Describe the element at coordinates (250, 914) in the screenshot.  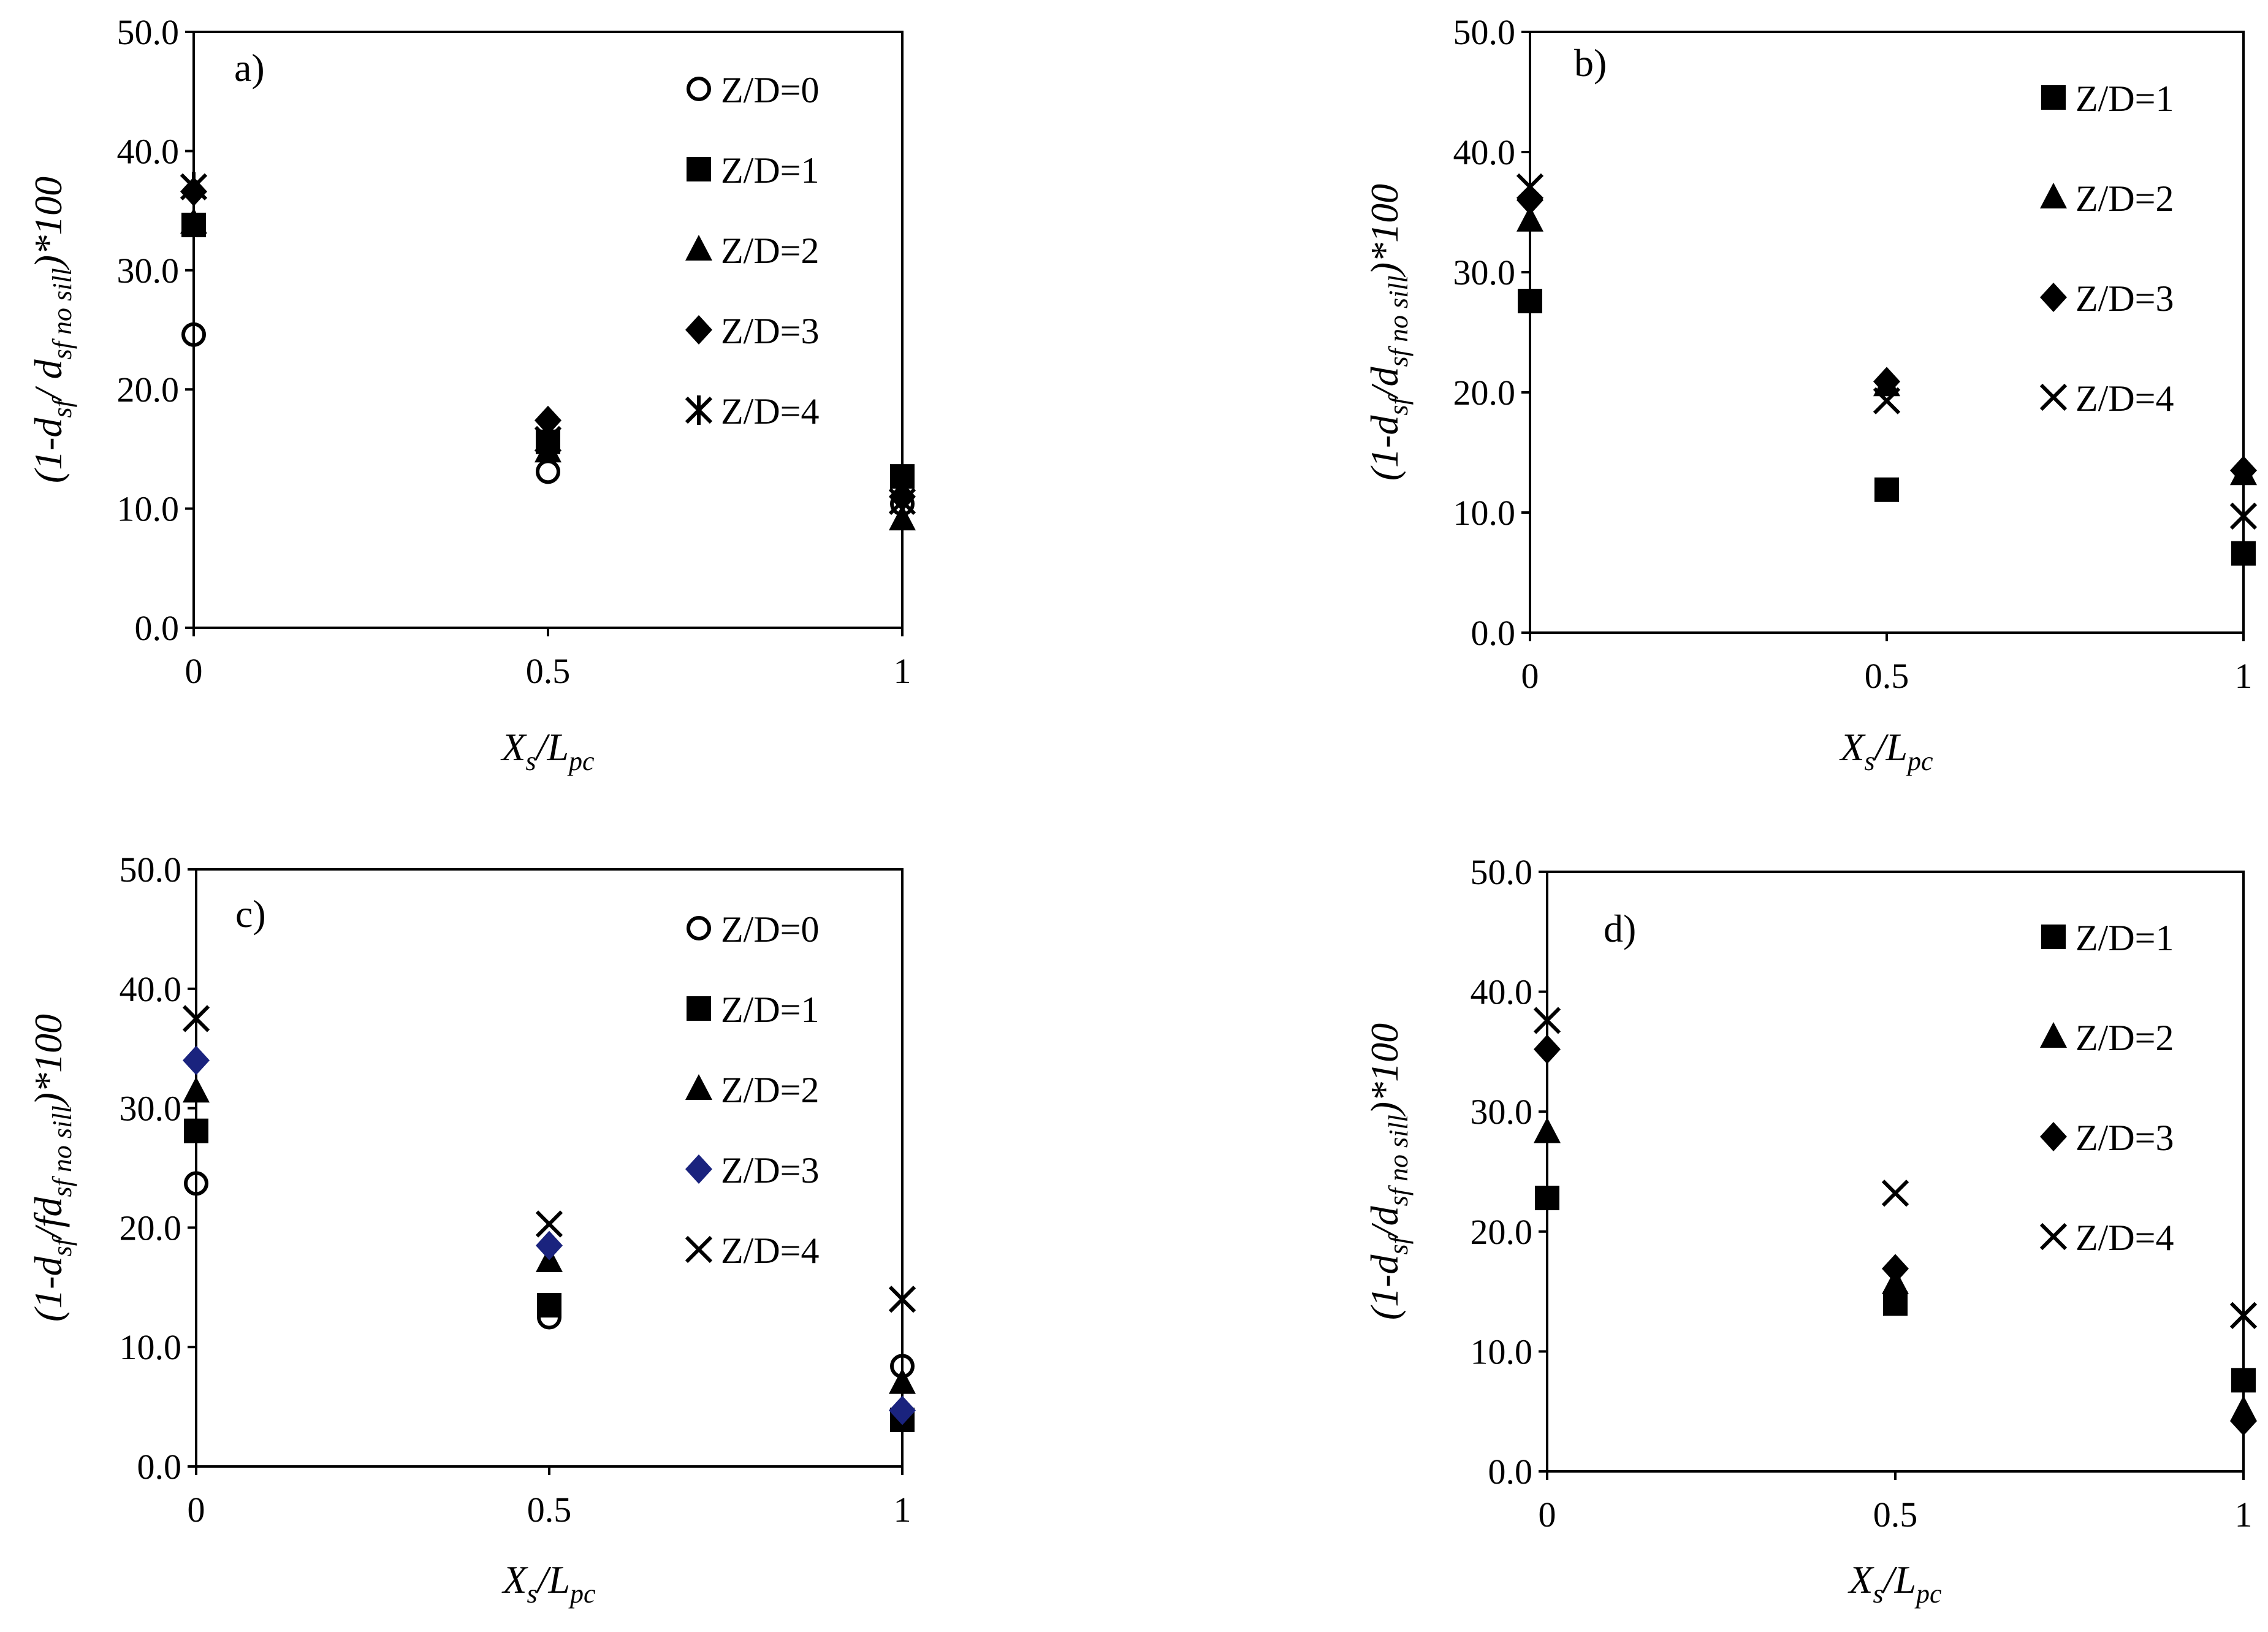
I see `panel-label: c)` at that location.